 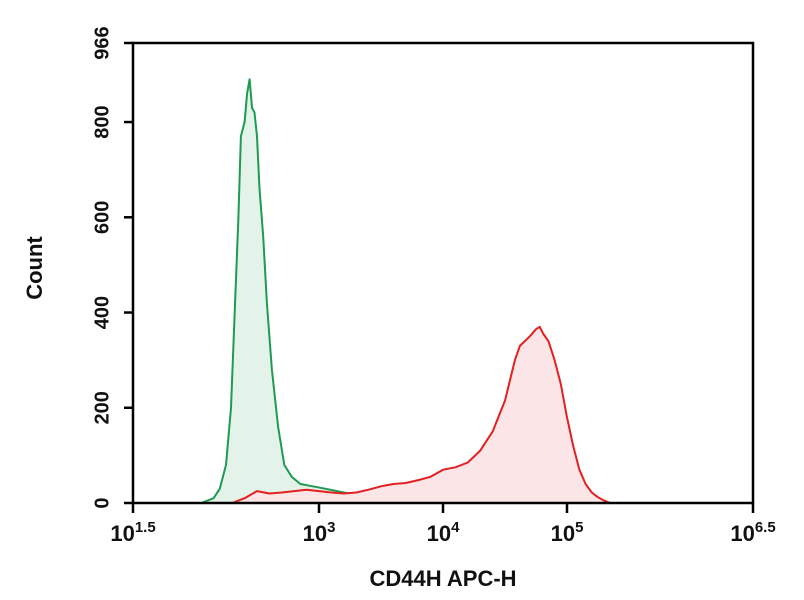 I want to click on series-1-line, so click(x=421, y=414).